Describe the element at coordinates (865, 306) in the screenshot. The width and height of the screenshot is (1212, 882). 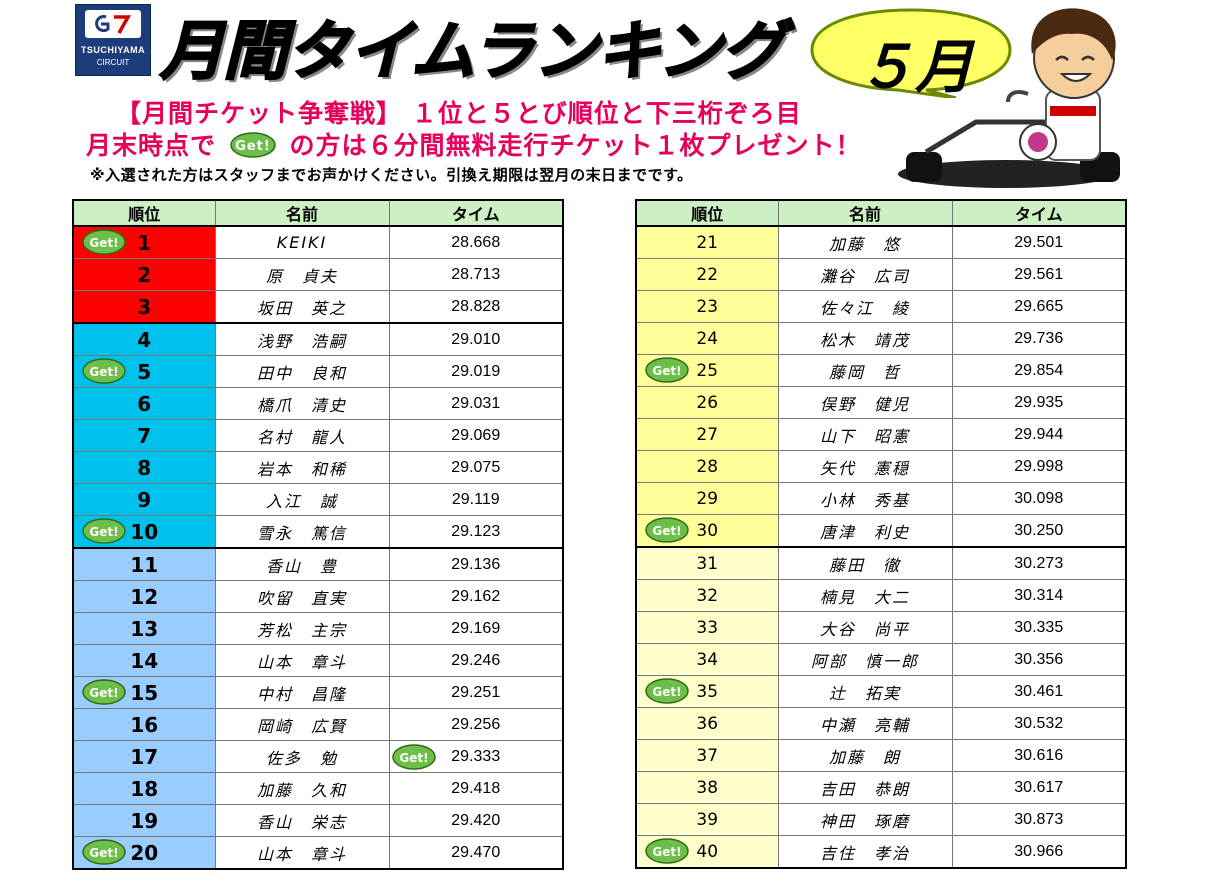
I see `name-cell: 佐々江 綾` at that location.